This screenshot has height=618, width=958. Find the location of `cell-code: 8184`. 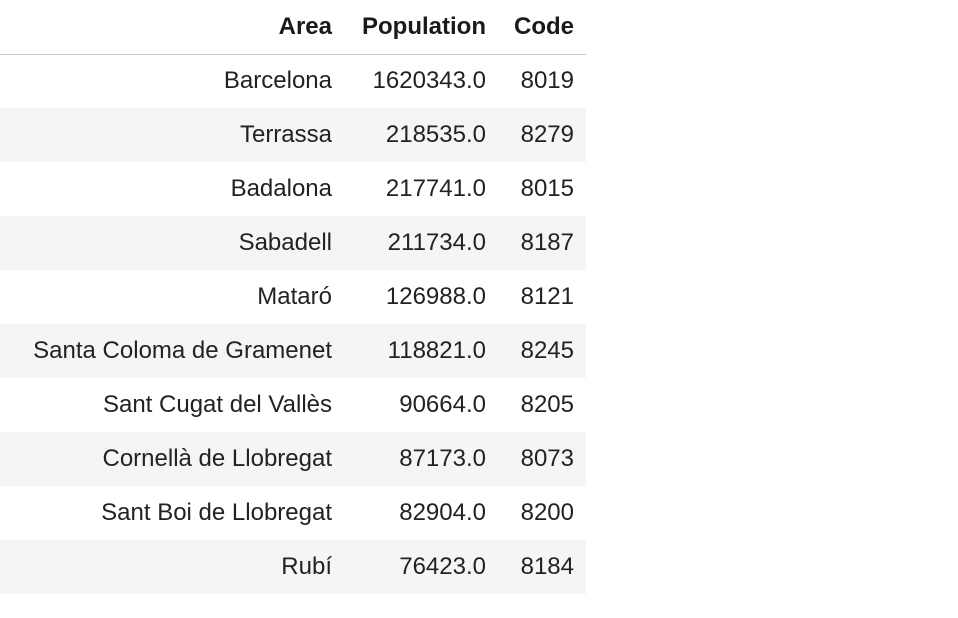

cell-code: 8184 is located at coordinates (547, 566).